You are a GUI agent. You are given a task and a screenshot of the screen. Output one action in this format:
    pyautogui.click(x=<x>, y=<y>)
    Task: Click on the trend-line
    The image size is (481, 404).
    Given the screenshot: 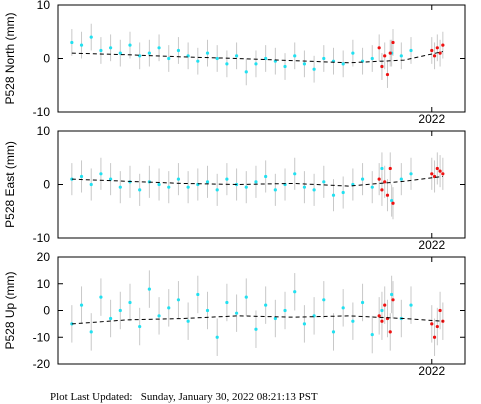 What is the action you would take?
    pyautogui.click(x=257, y=320)
    